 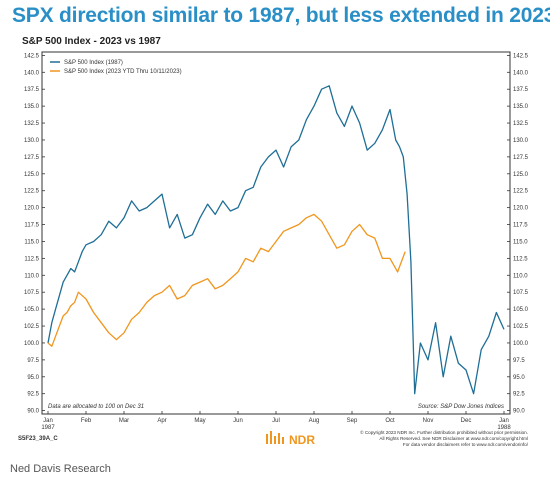 I want to click on y-tick-label-left: 122.5, so click(x=32, y=192).